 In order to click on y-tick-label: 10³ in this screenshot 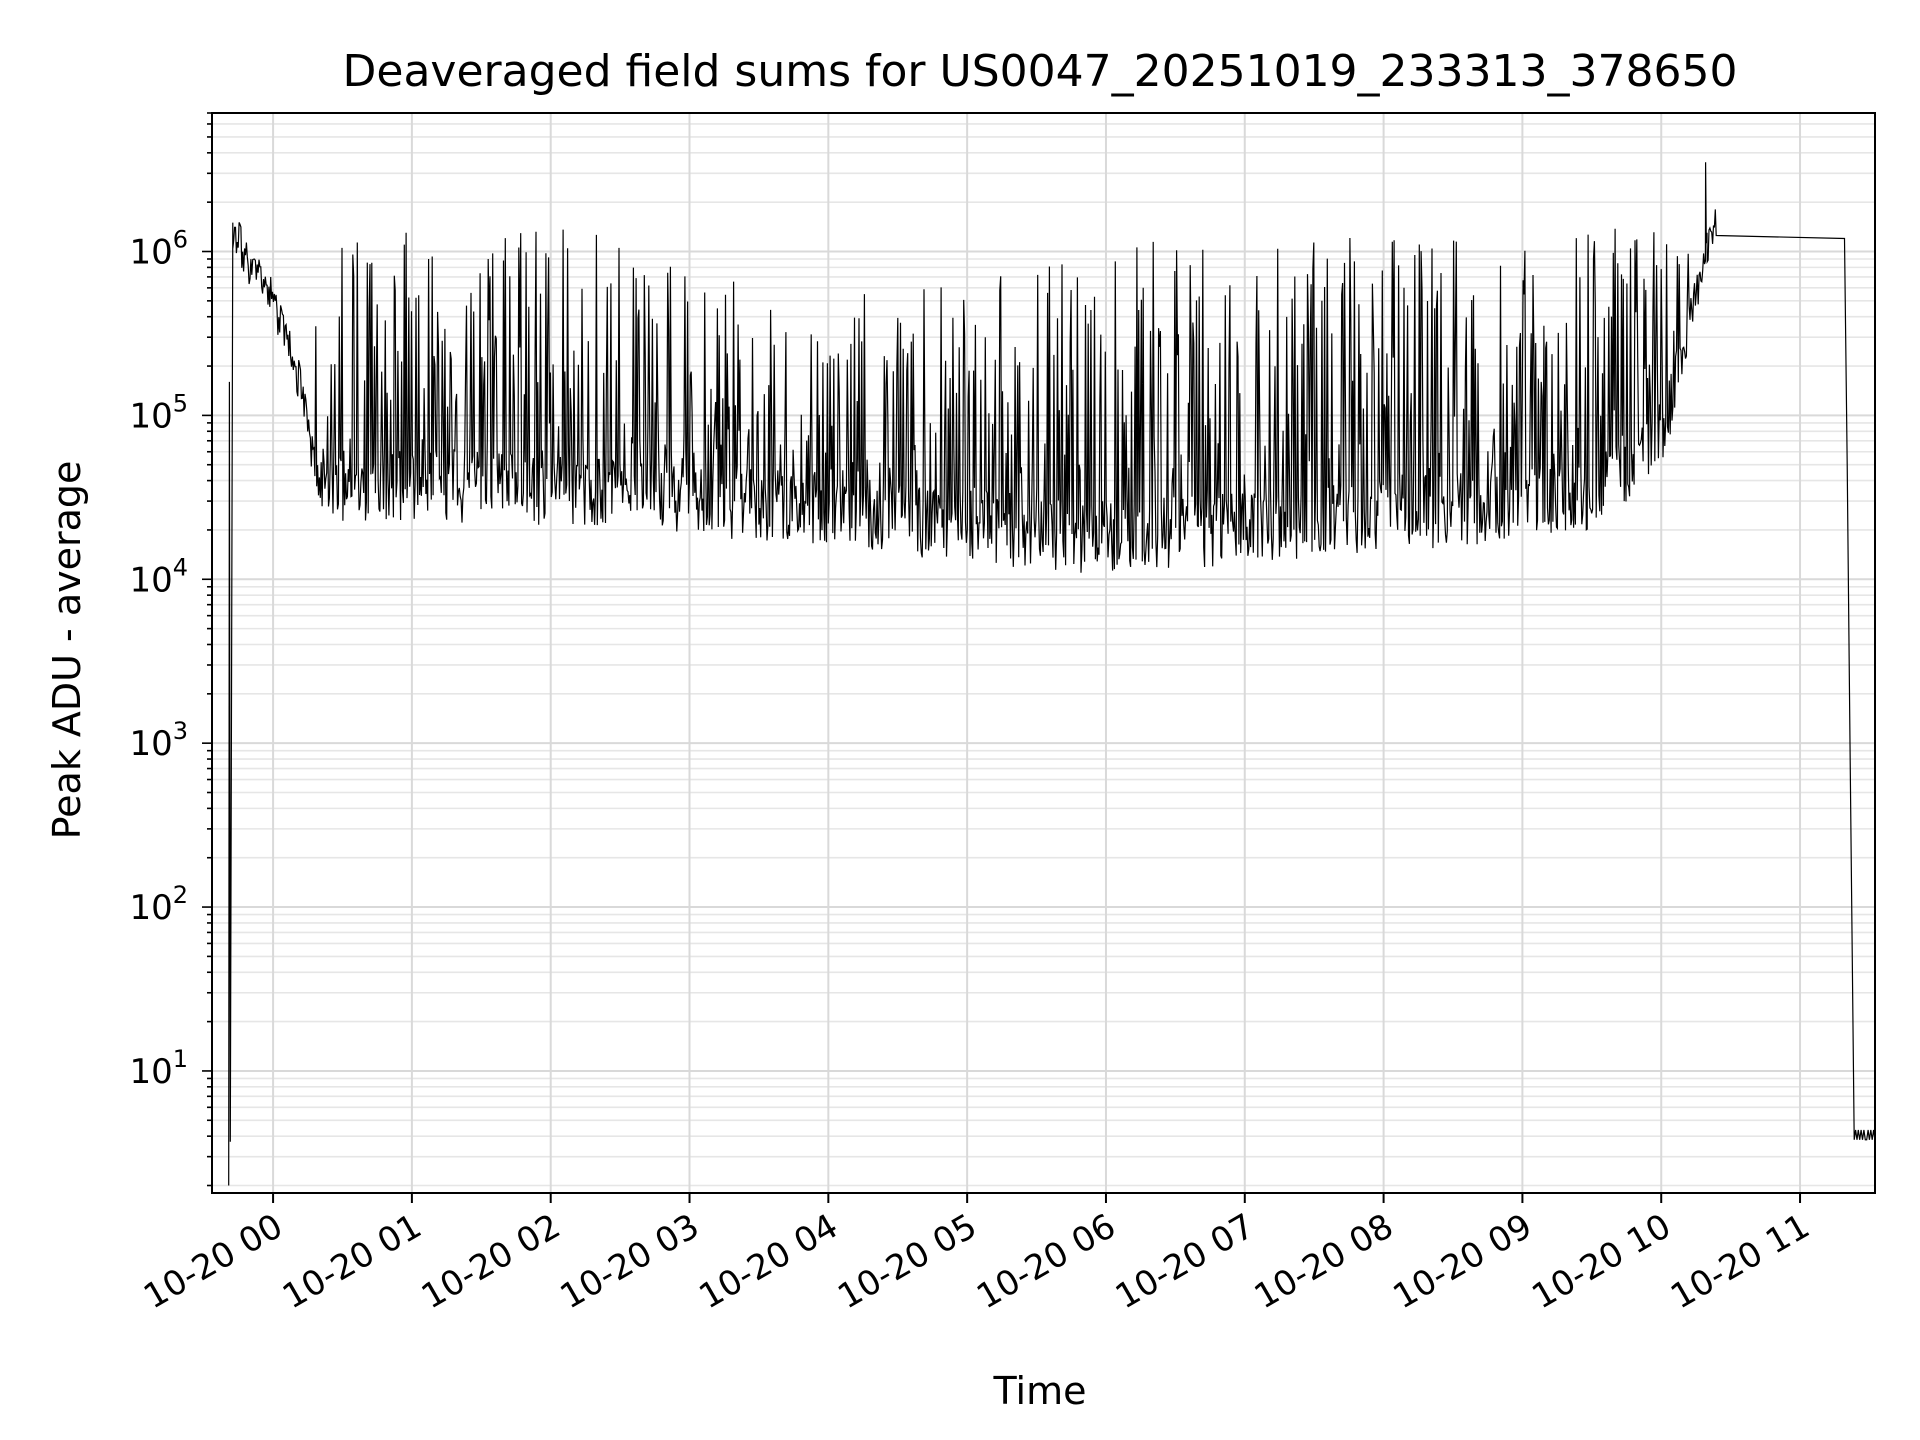, I will do `click(158, 740)`.